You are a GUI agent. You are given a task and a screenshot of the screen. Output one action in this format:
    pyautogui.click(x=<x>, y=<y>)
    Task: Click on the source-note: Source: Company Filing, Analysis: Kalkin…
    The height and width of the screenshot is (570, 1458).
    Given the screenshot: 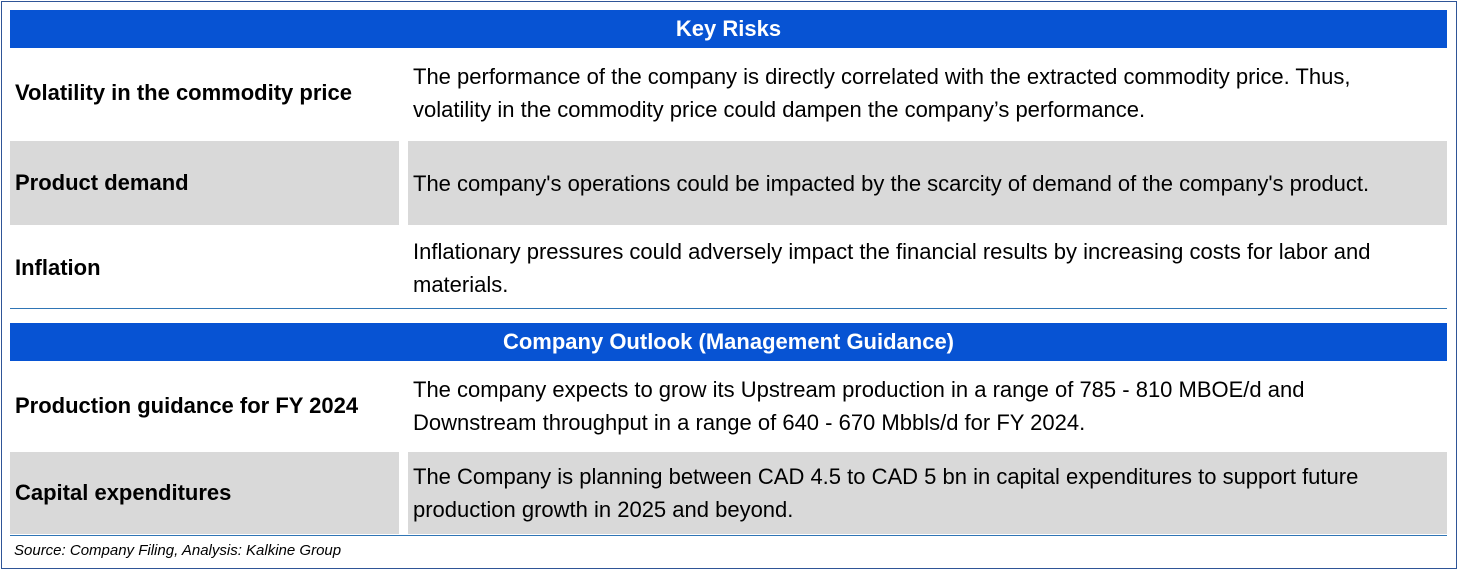 What is the action you would take?
    pyautogui.click(x=178, y=550)
    